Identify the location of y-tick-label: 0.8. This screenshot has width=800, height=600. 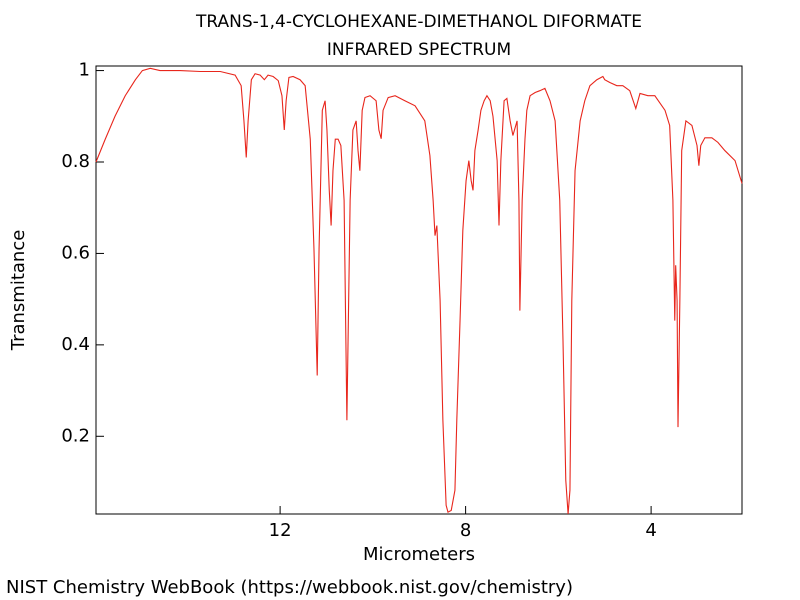
(75, 161).